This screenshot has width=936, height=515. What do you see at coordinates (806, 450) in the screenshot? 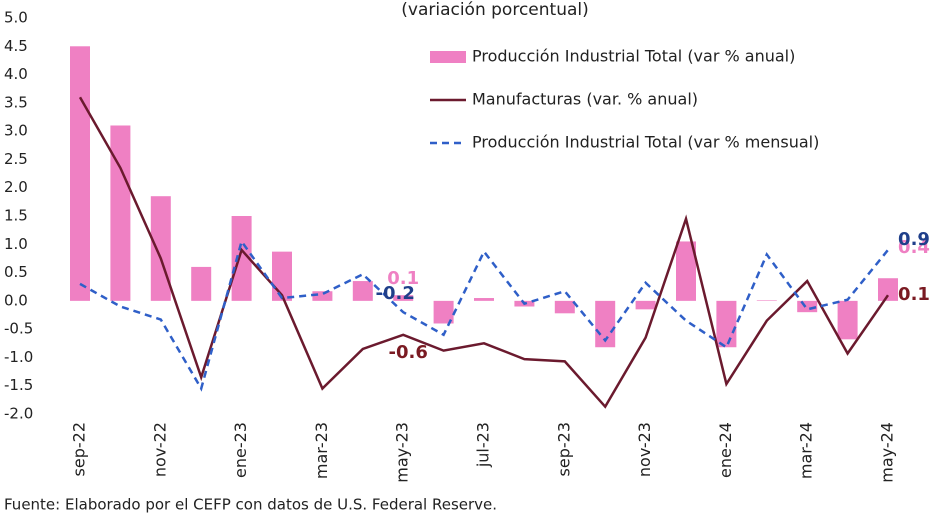
I see `x-tick-label: mar-24` at bounding box center [806, 450].